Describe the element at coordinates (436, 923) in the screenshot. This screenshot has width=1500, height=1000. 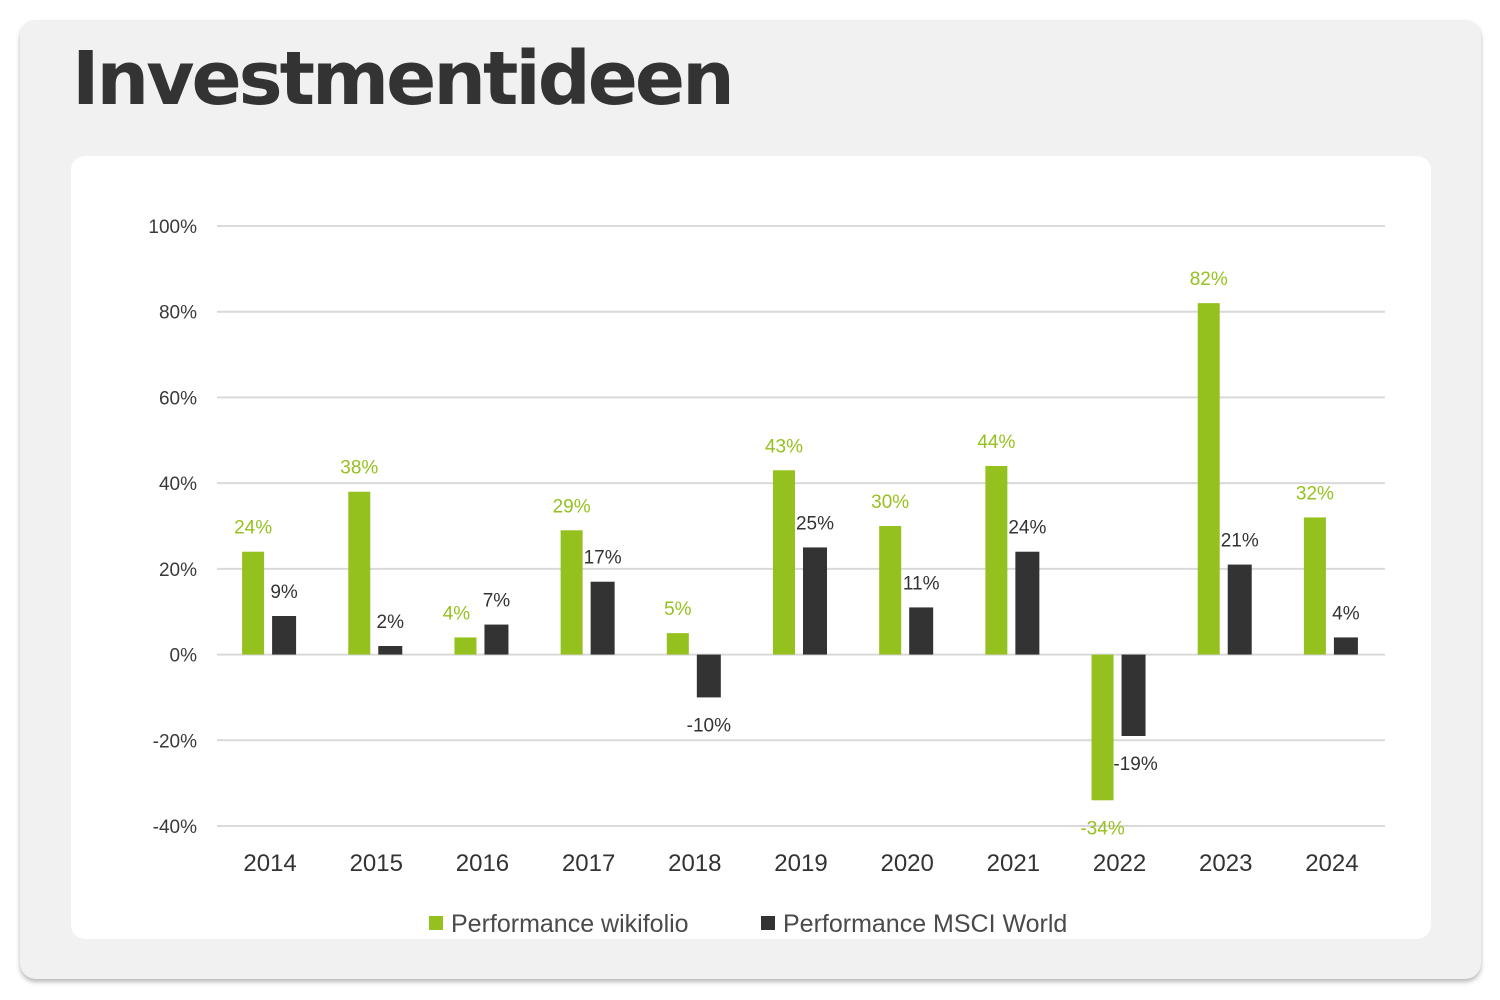
I see `legend-swatch-wikifolio` at that location.